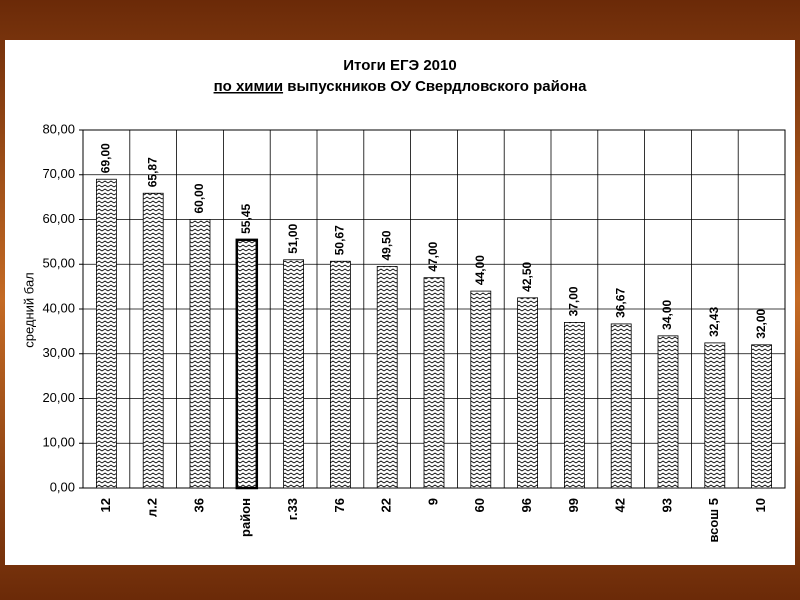  What do you see at coordinates (526, 505) in the screenshot?
I see `x-tick-label: 96` at bounding box center [526, 505].